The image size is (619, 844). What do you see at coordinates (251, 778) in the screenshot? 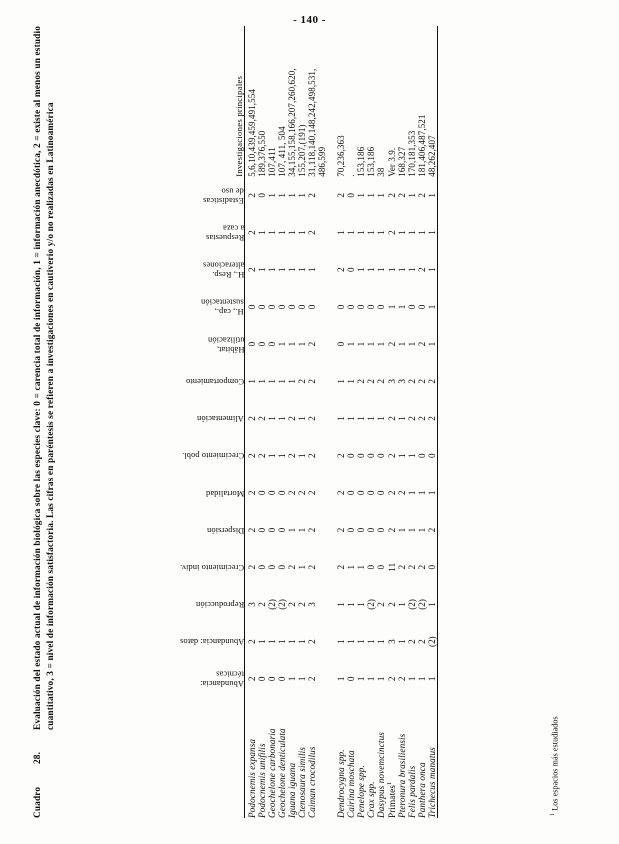
I see `species-name: Podocnemis expansa` at bounding box center [251, 778].